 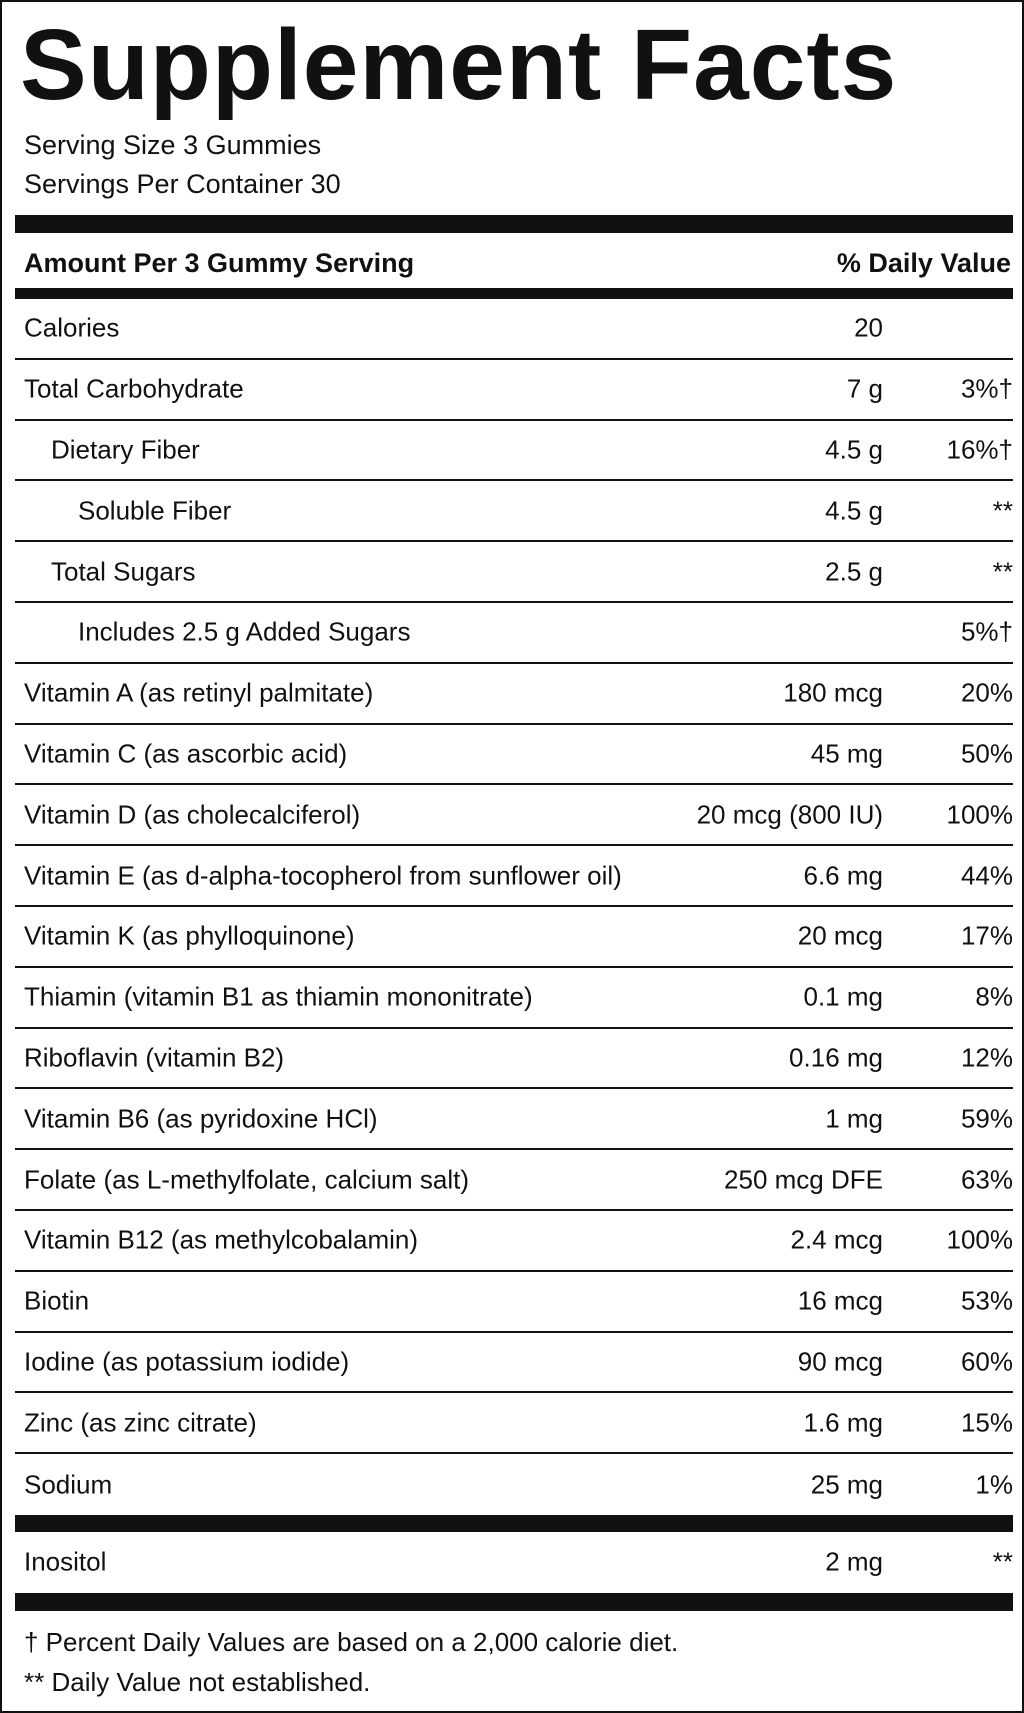 What do you see at coordinates (994, 996) in the screenshot?
I see `daily-value: 8%` at bounding box center [994, 996].